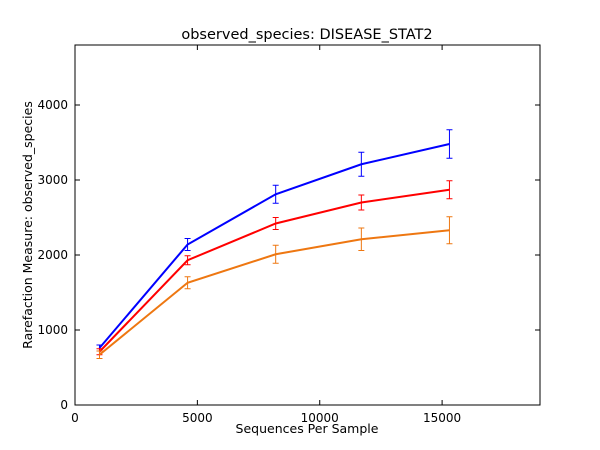 The height and width of the screenshot is (450, 600). Describe the element at coordinates (52, 330) in the screenshot. I see `y-tick-label: 1000` at that location.